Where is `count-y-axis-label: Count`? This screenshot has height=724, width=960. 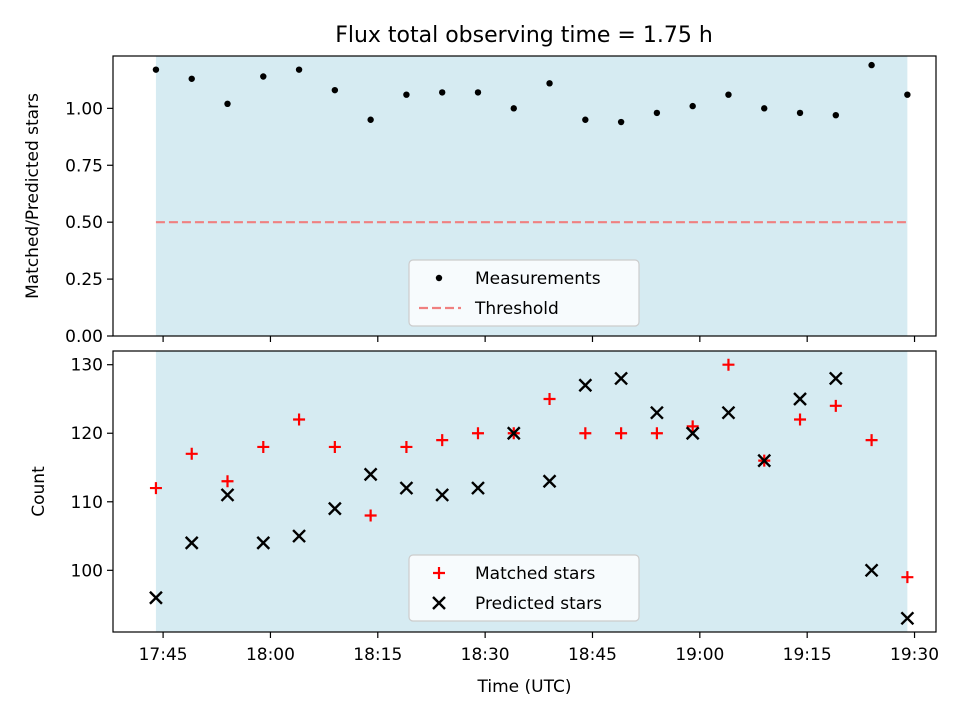 count-y-axis-label: Count is located at coordinates (39, 491).